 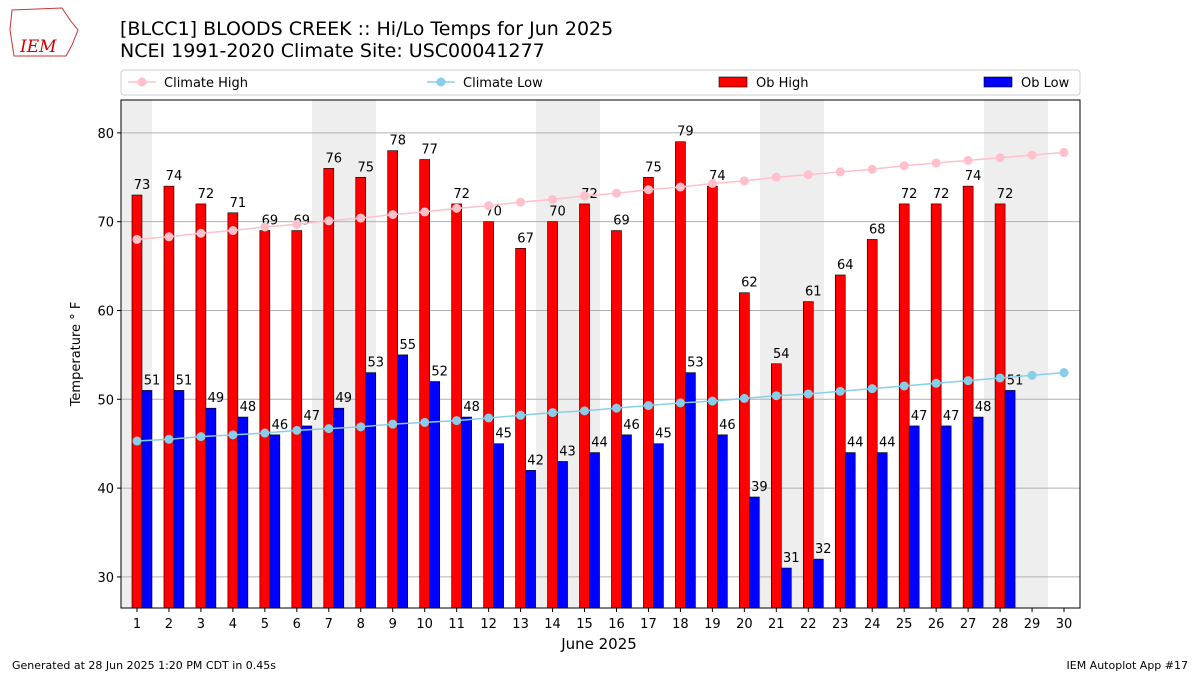 I want to click on data-label: 49, so click(x=344, y=398).